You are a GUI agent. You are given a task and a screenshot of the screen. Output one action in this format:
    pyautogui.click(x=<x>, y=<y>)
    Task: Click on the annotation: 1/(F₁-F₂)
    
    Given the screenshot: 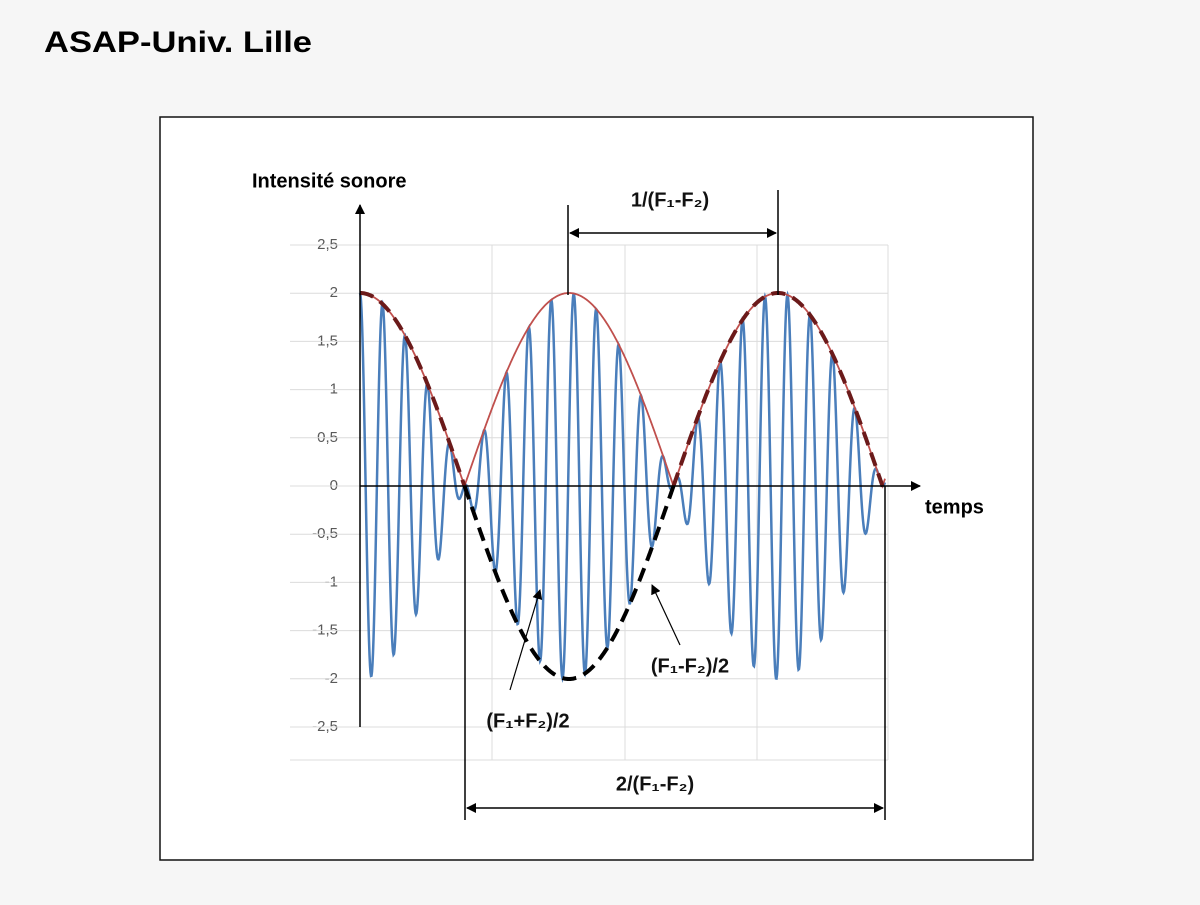 What is the action you would take?
    pyautogui.click(x=670, y=200)
    